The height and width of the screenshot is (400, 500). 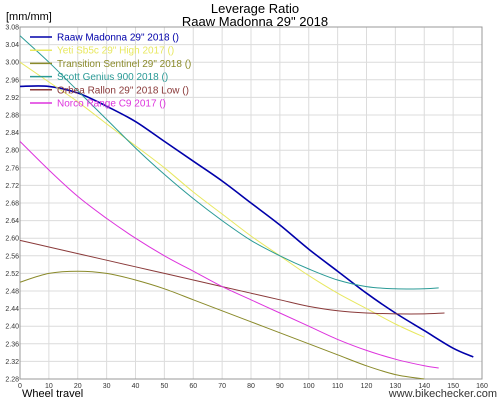 What do you see at coordinates (29, 17) in the screenshot?
I see `y-axis-label: [mm/mm]` at bounding box center [29, 17].